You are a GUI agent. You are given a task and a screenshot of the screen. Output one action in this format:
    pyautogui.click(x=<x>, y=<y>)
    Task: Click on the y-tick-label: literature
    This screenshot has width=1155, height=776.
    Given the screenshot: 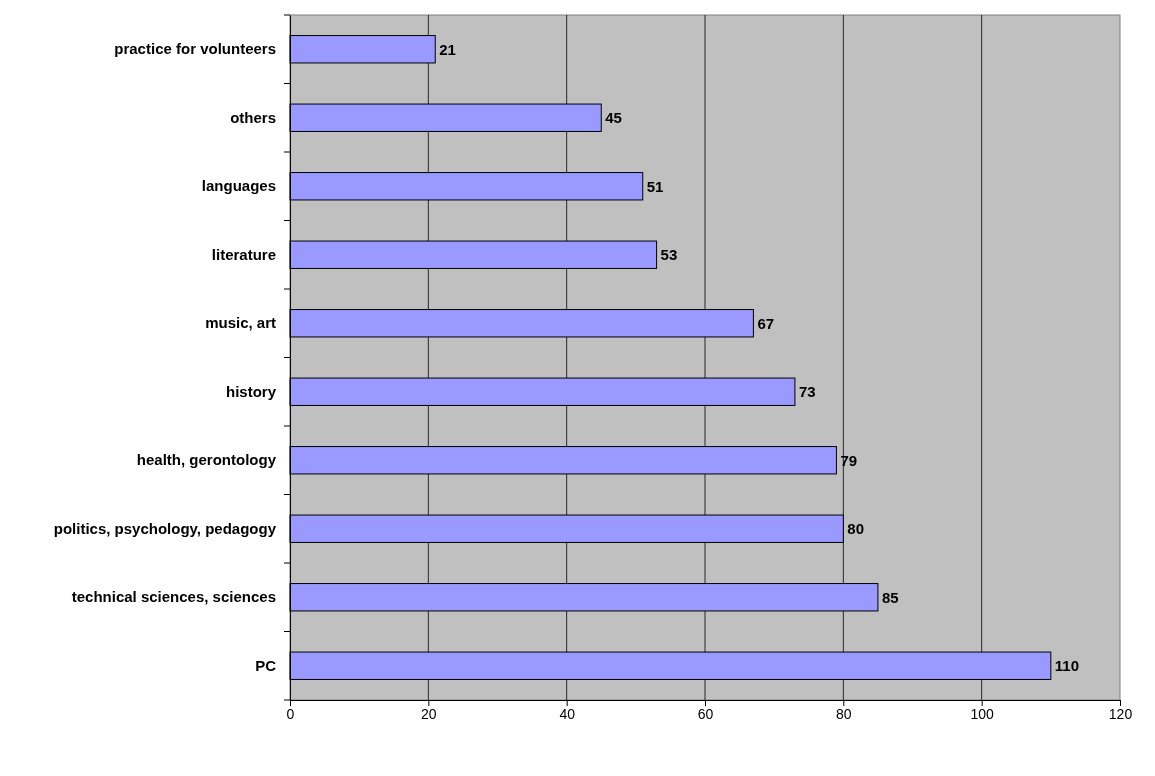 What is the action you would take?
    pyautogui.click(x=243, y=254)
    